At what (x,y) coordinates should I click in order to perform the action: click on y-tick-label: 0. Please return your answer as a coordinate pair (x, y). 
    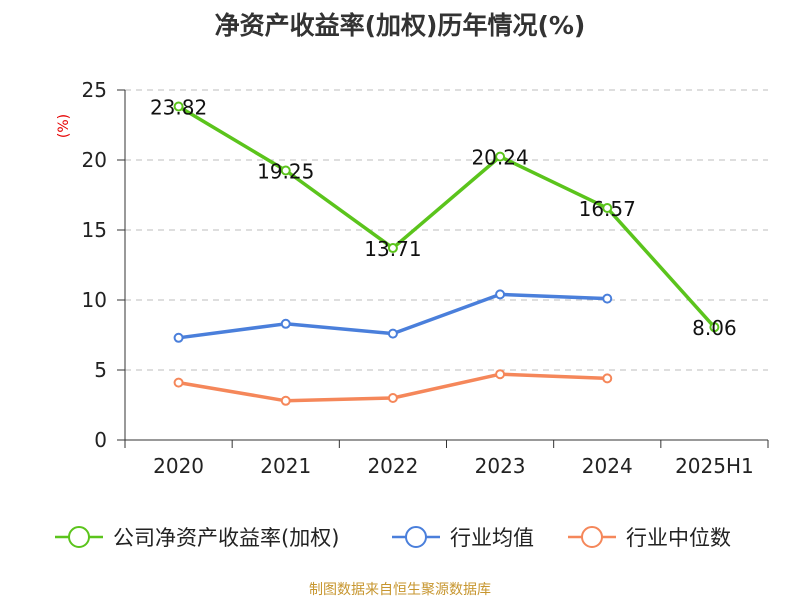
    Looking at the image, I should click on (100, 440).